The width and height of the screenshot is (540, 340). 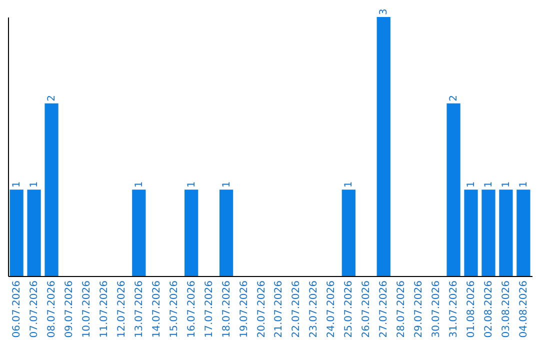 What do you see at coordinates (402, 309) in the screenshot?
I see `x-tick-label: 28.07.2026` at bounding box center [402, 309].